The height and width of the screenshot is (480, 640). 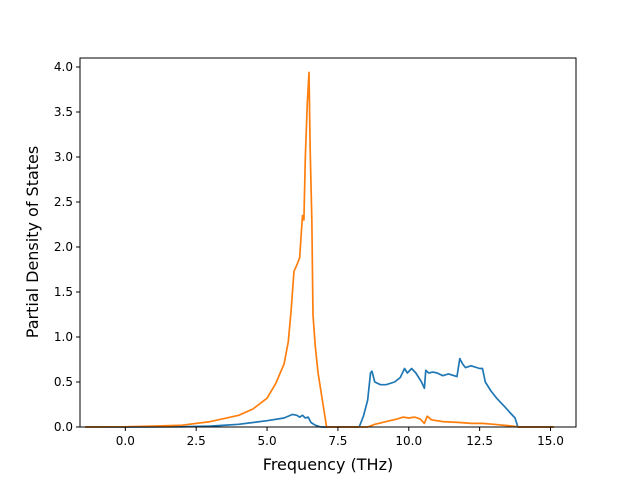 I want to click on y-axis-ticks: 0.0 0.5 1.0 1.5 2.0 2.5 3.0 3.5 4.0, so click(x=67, y=247).